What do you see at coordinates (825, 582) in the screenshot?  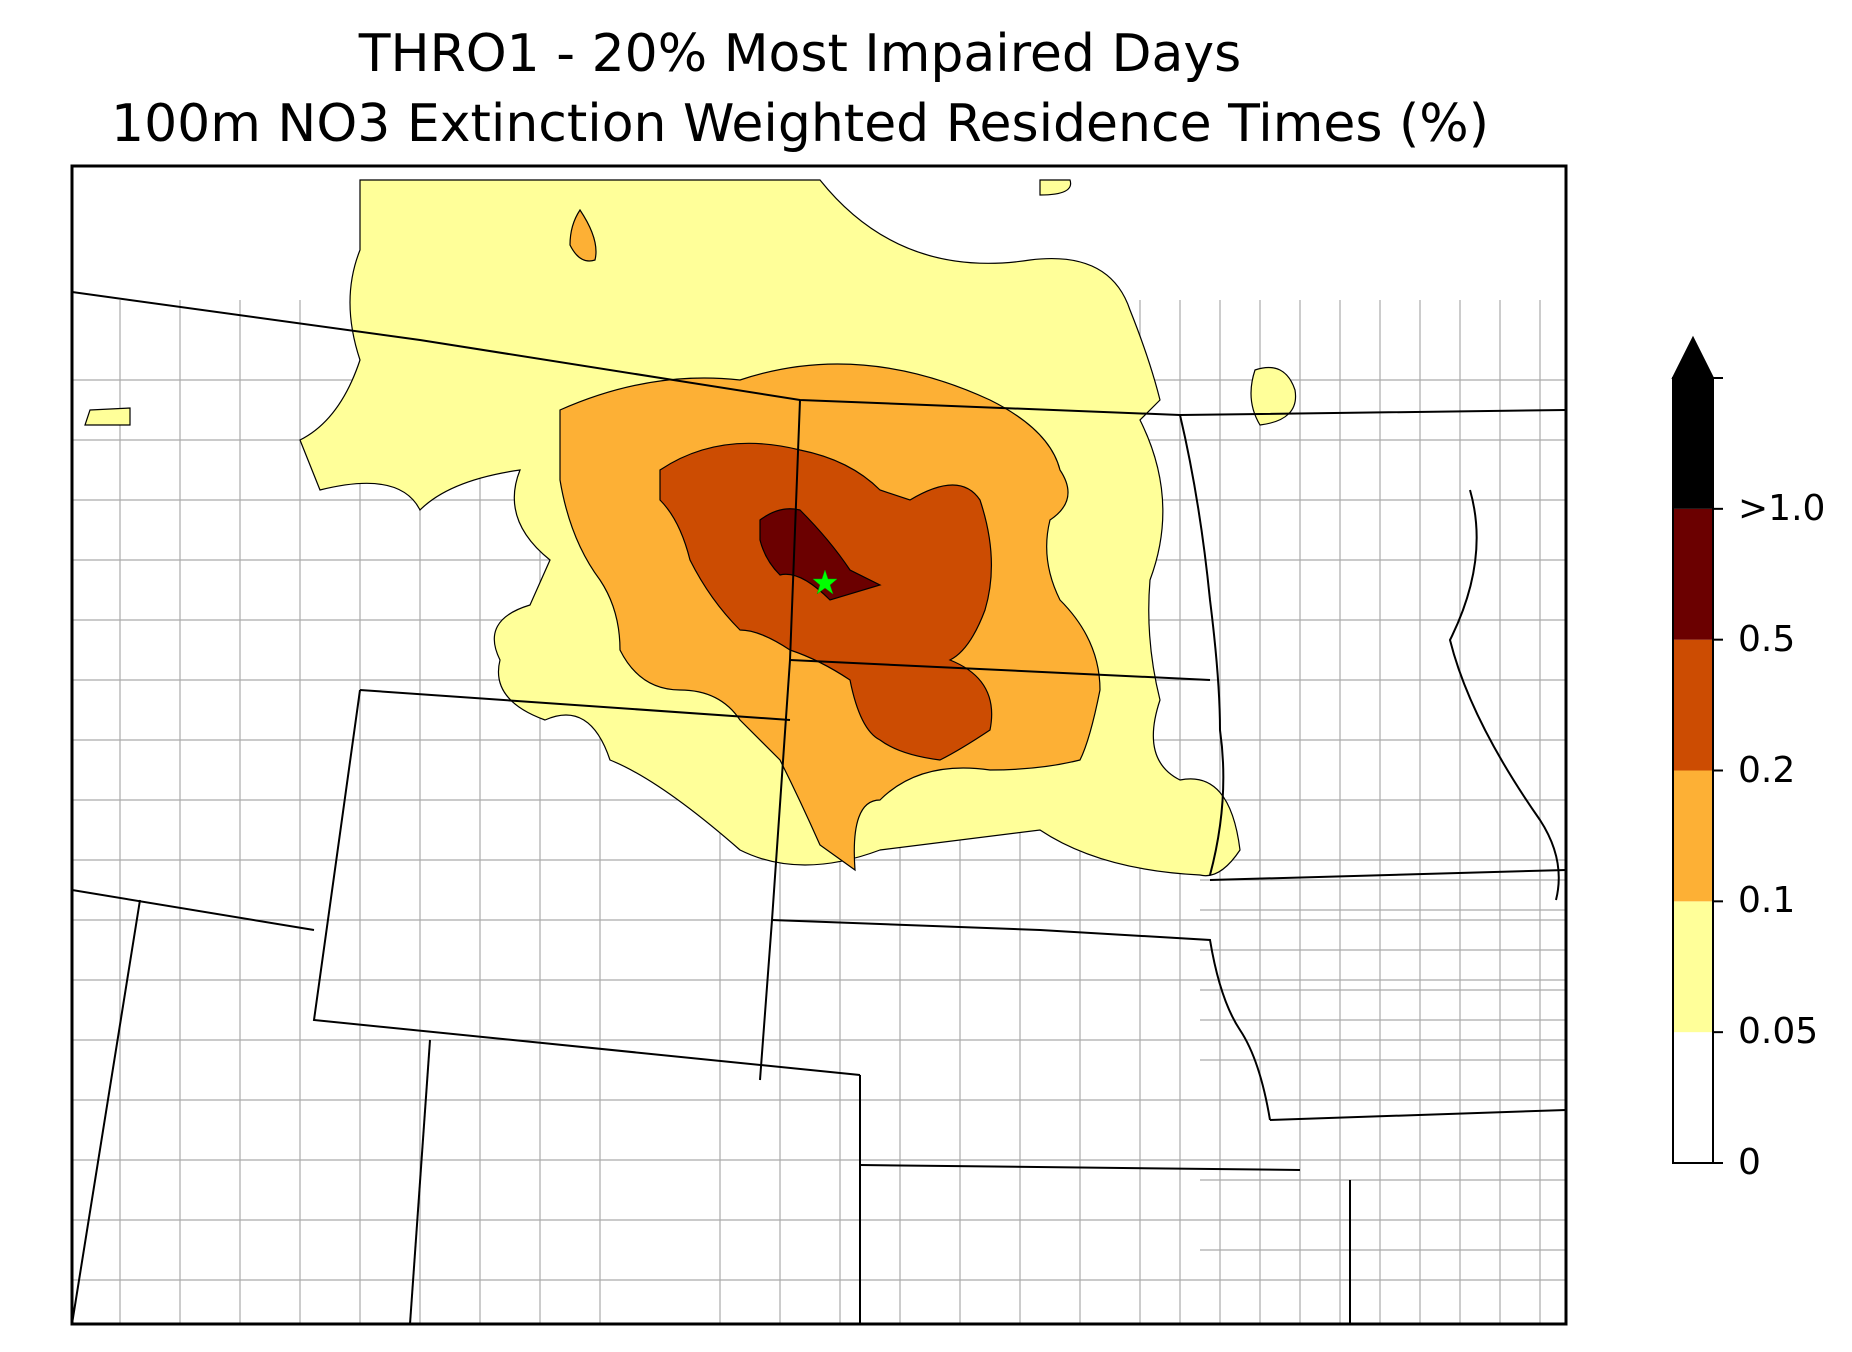 I see `receptor-site-star` at bounding box center [825, 582].